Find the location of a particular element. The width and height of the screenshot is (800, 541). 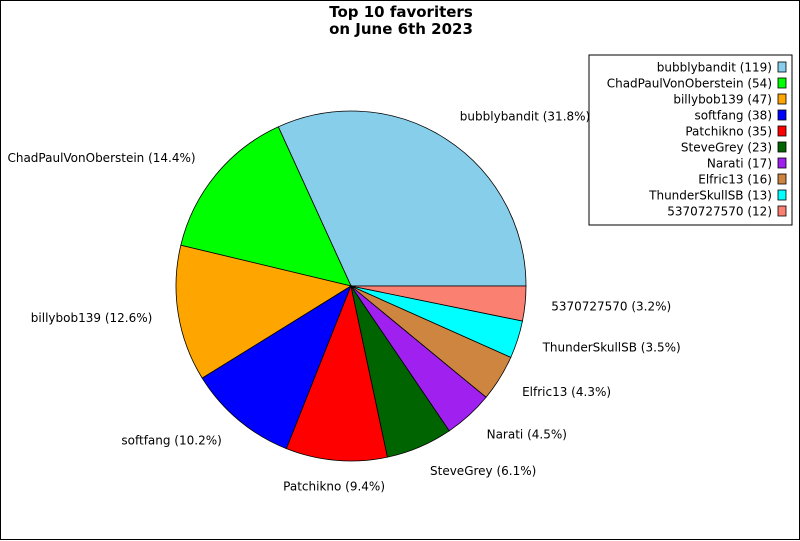

slice-label-stevegrey: SteveGrey (6.1%) is located at coordinates (483, 471).